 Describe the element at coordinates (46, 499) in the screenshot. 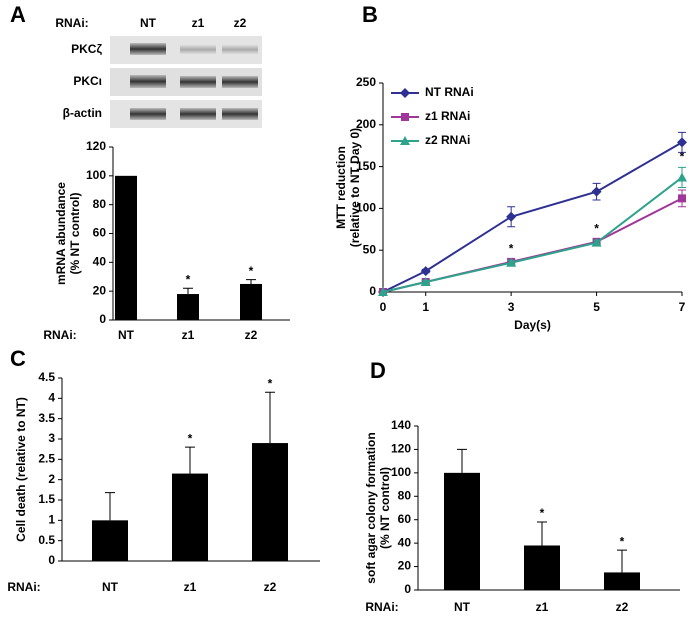

I see `y-tick-label: 1.5` at that location.